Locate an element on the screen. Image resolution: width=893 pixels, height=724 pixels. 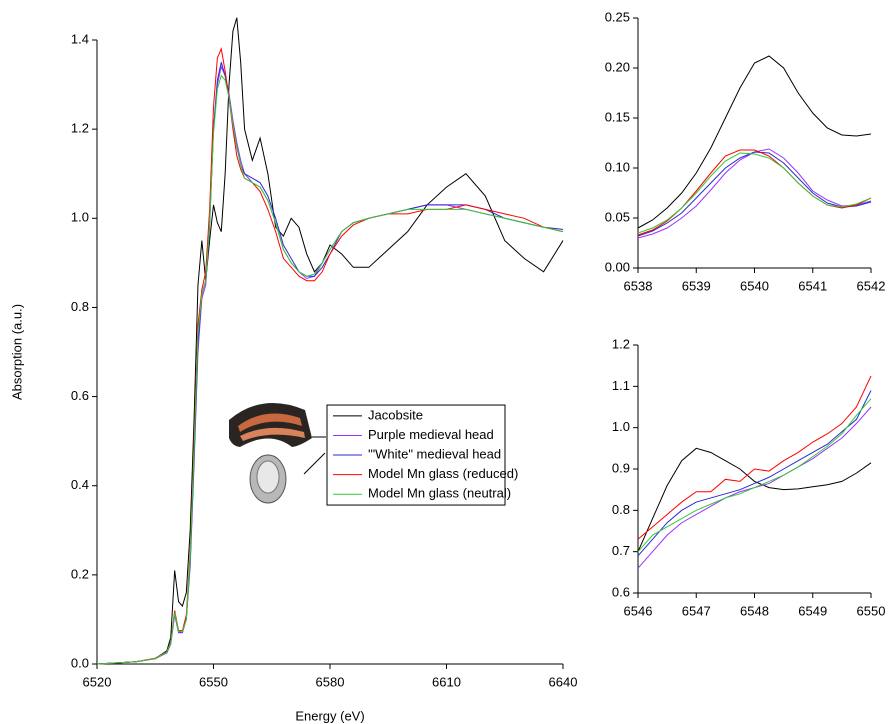
legend-label: Model Mn glass (reduced) is located at coordinates (443, 473).